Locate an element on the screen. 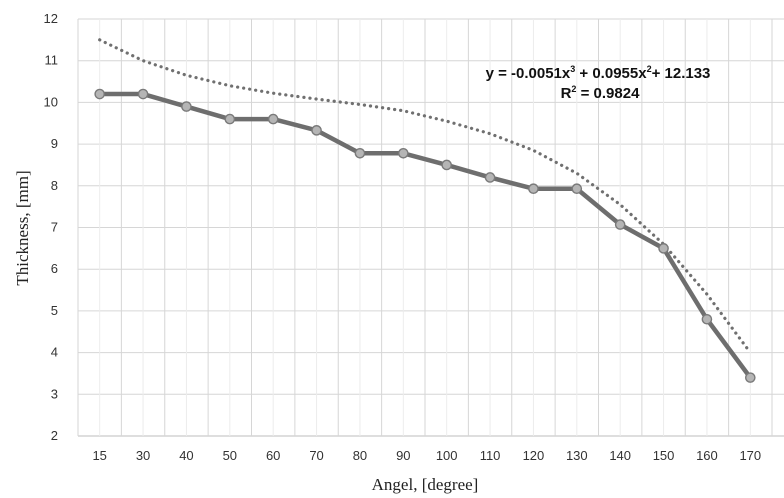 The height and width of the screenshot is (498, 784). y-tick-label: 7 is located at coordinates (54, 227).